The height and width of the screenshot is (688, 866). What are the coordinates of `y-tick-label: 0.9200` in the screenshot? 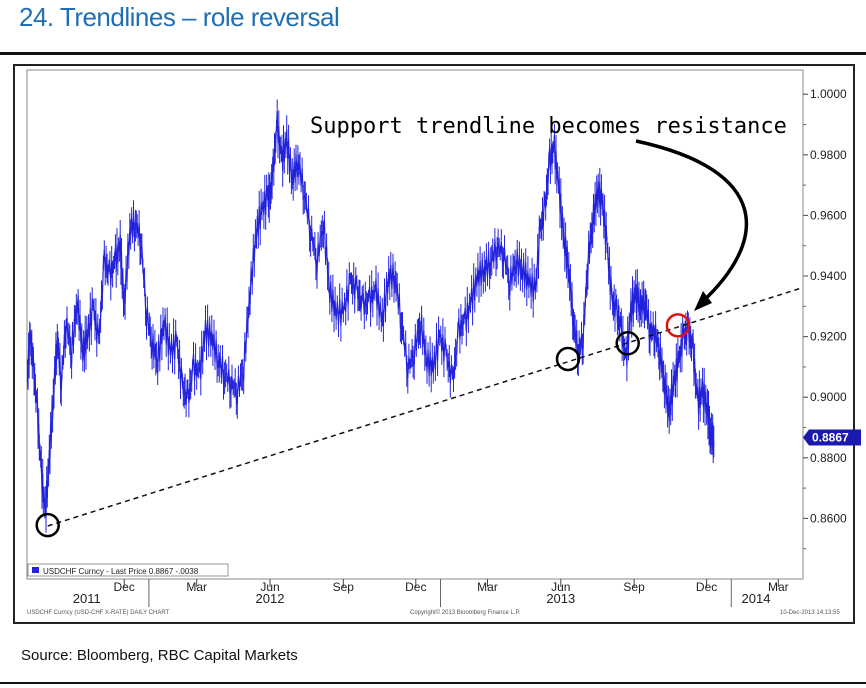 It's located at (828, 337).